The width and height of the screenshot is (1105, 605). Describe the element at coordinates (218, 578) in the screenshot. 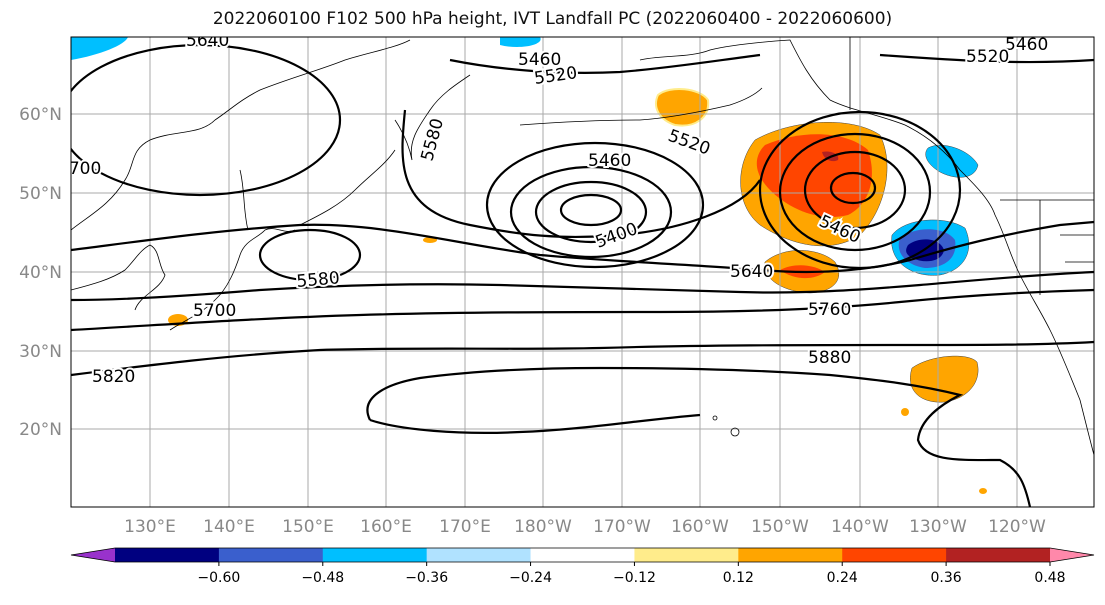

I see `colorbar-tick-label: −0.60` at that location.